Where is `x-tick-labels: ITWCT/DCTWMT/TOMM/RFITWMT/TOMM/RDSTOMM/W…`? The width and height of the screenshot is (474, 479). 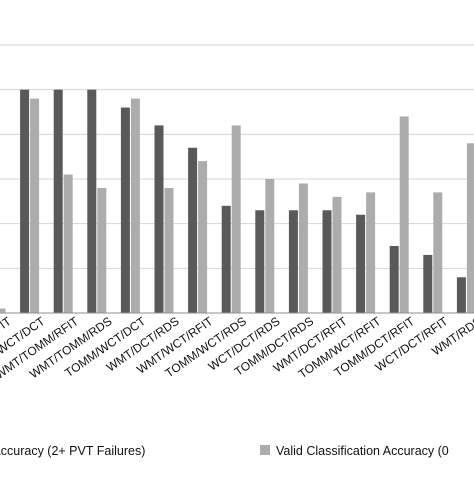 x-tick-labels: ITWCT/DCTWMT/TOMM/RFITWMT/TOMM/RDSTOMM/W… is located at coordinates (237, 348).